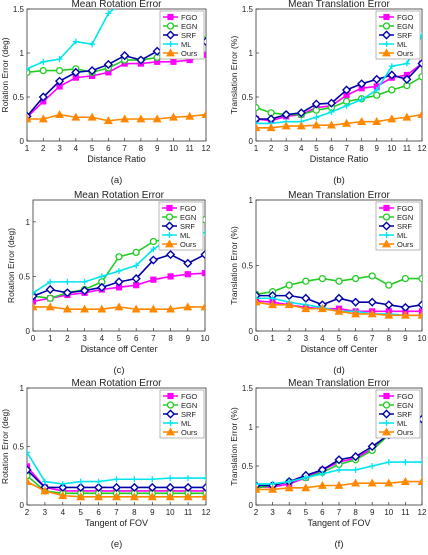 The width and height of the screenshot is (428, 555). Describe the element at coordinates (271, 148) in the screenshot. I see `x-tick-label: 2` at that location.